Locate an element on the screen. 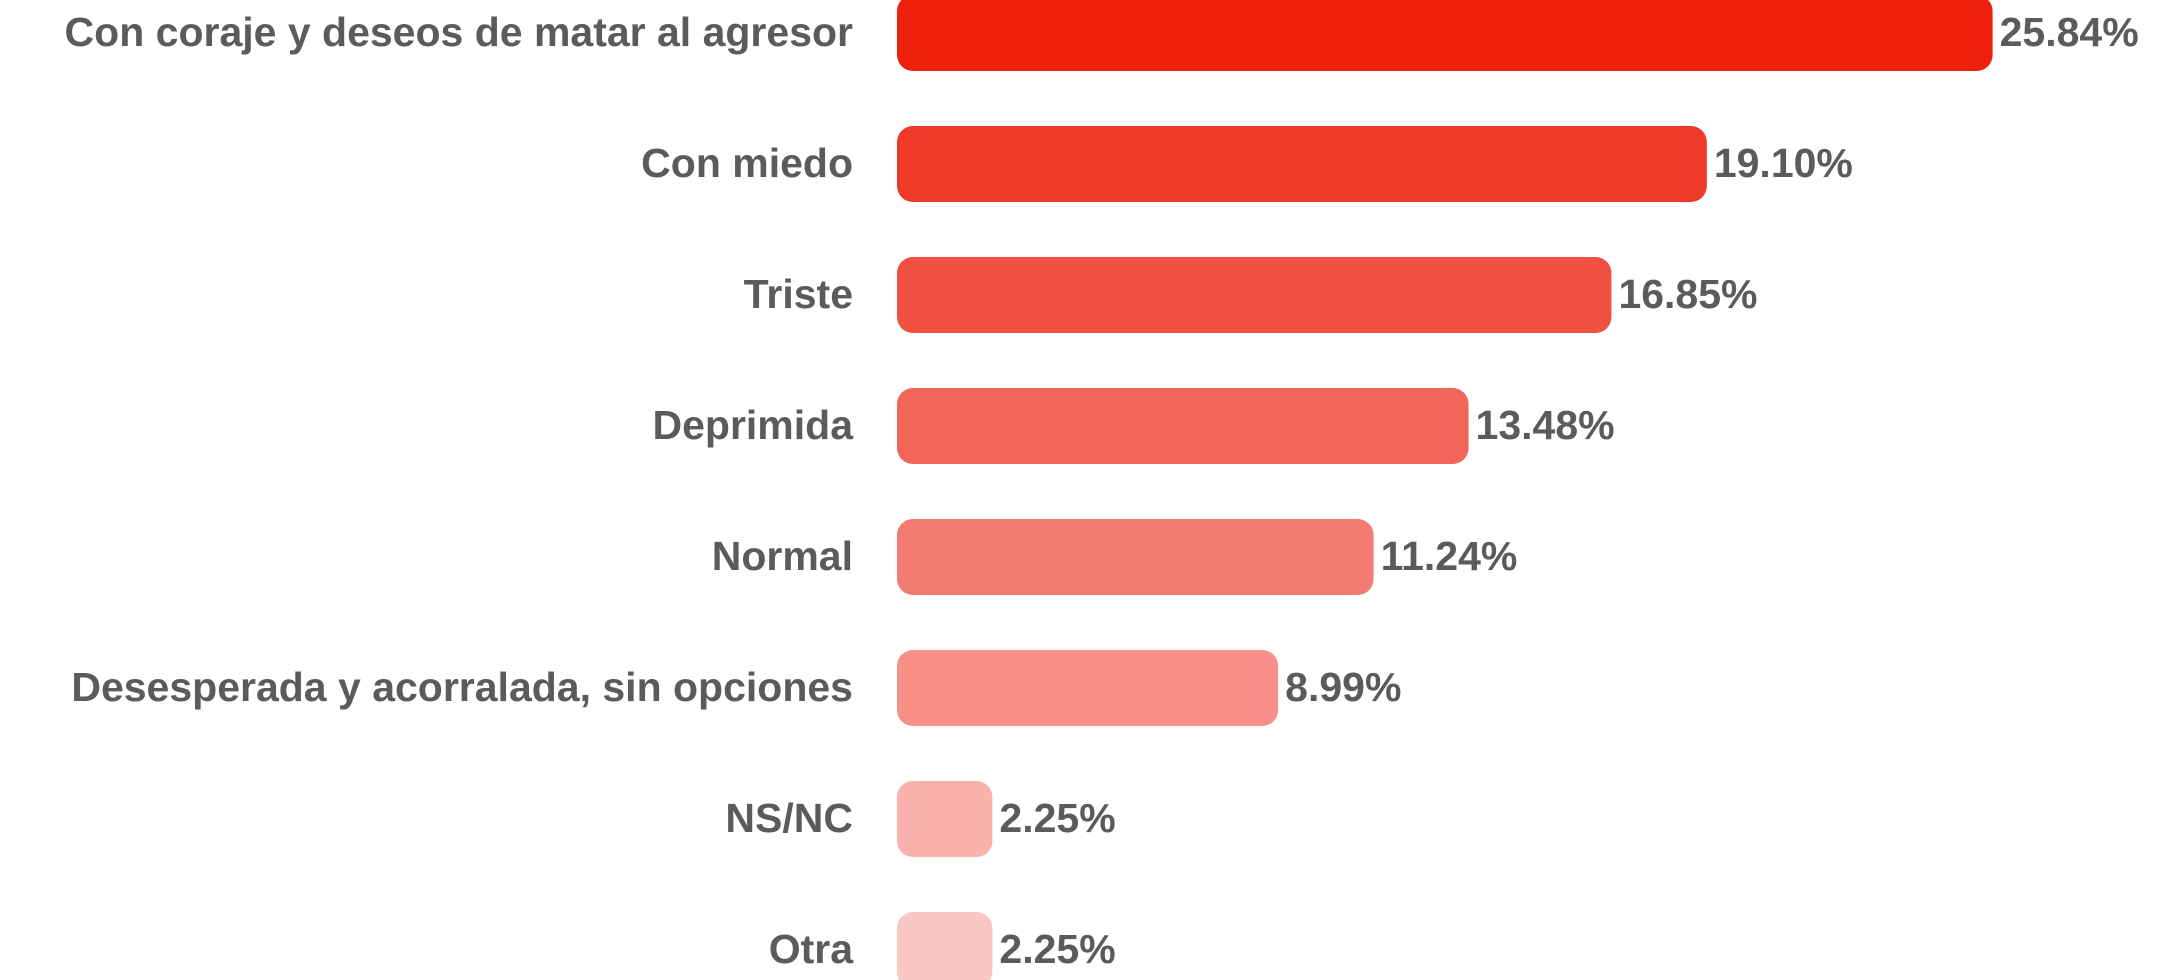 This screenshot has height=980, width=2164. value-label: 13.48% is located at coordinates (1545, 425).